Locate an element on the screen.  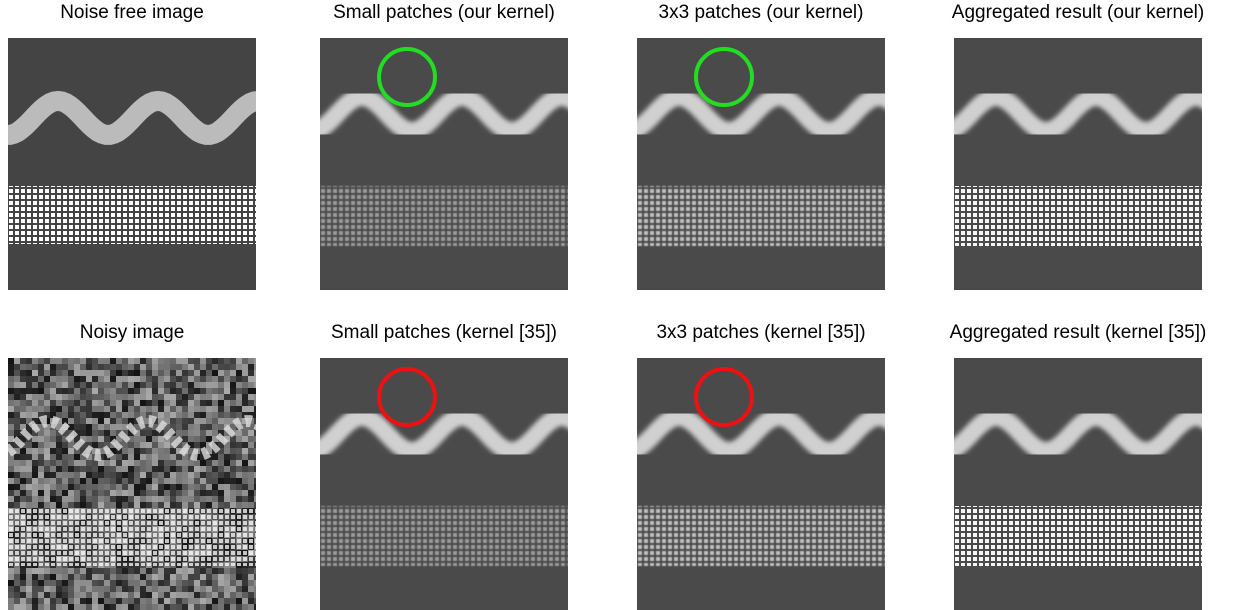
panel-image is located at coordinates (761, 484).